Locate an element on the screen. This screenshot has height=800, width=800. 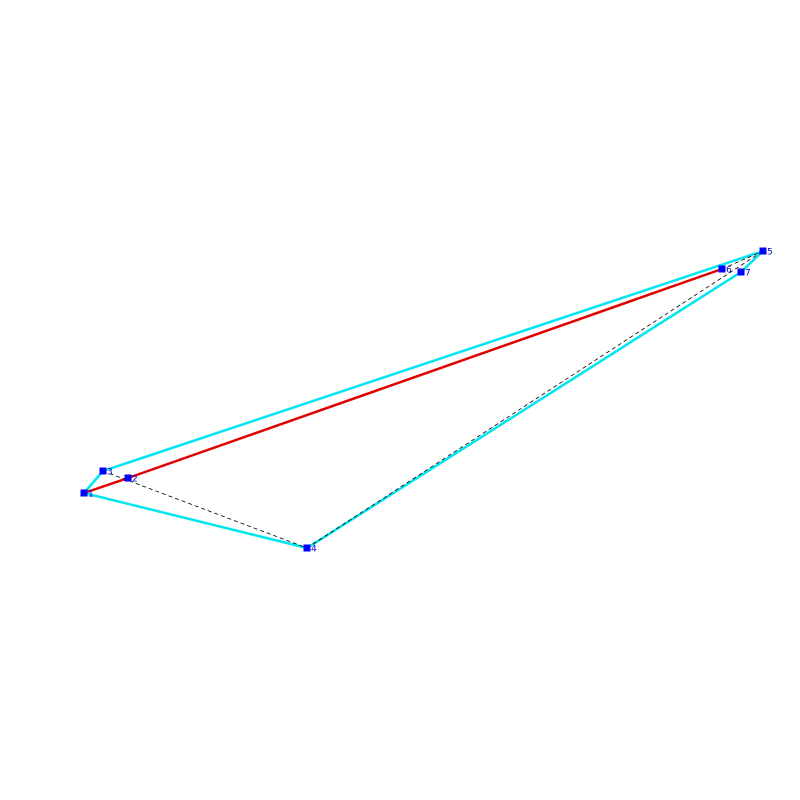
node-label: 4 is located at coordinates (314, 550).